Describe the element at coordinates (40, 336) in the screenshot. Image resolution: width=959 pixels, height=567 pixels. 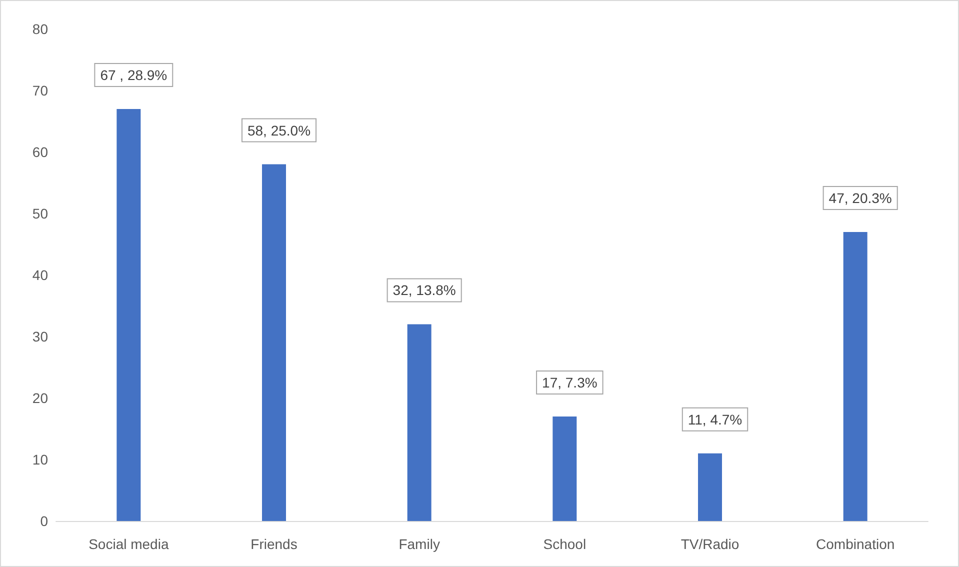
I see `y-tick-label: 30` at that location.